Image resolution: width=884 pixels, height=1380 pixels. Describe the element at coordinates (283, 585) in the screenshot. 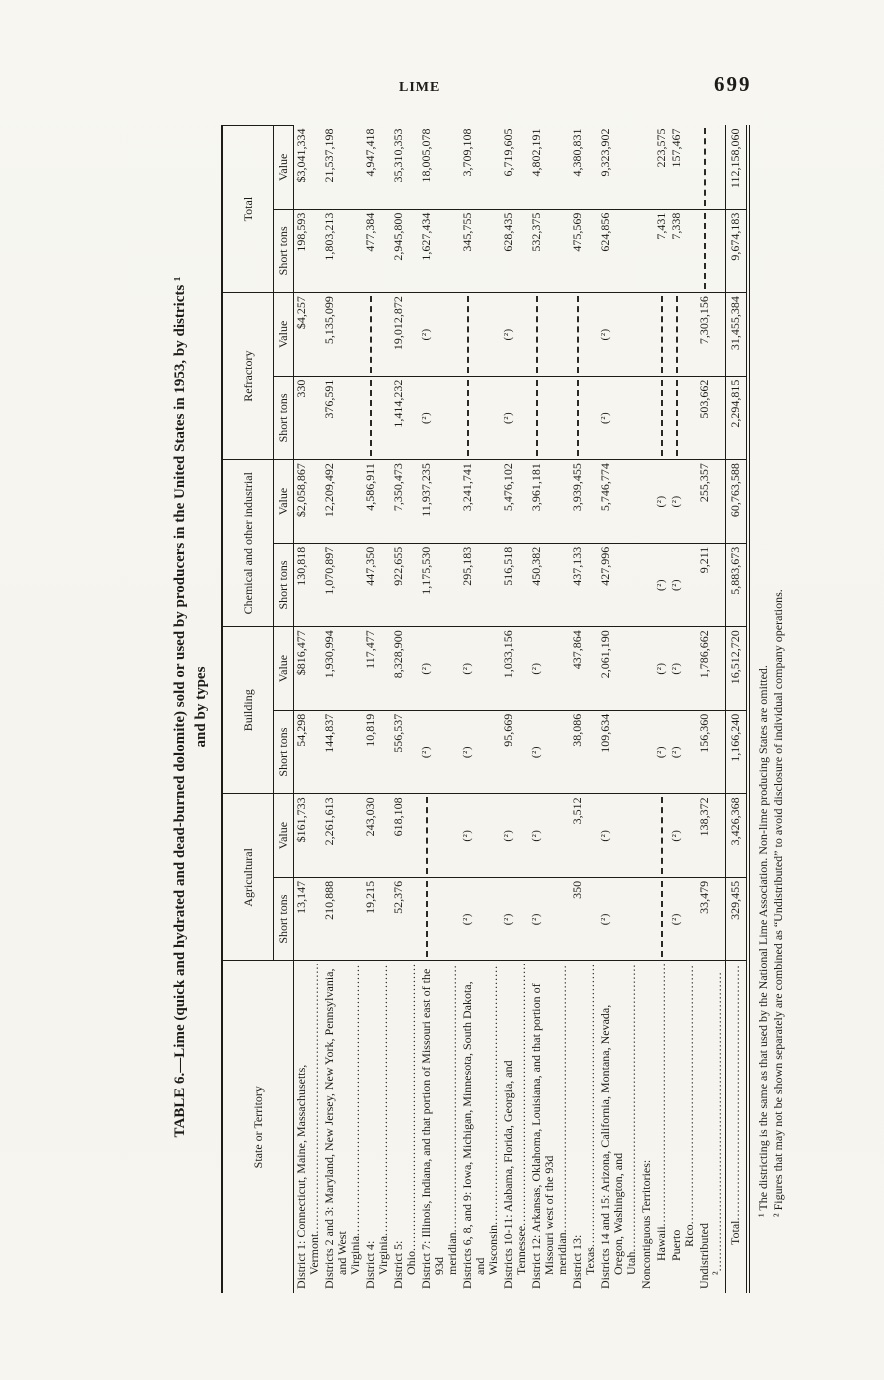

I see `sub-header-2-0: Short tons` at that location.